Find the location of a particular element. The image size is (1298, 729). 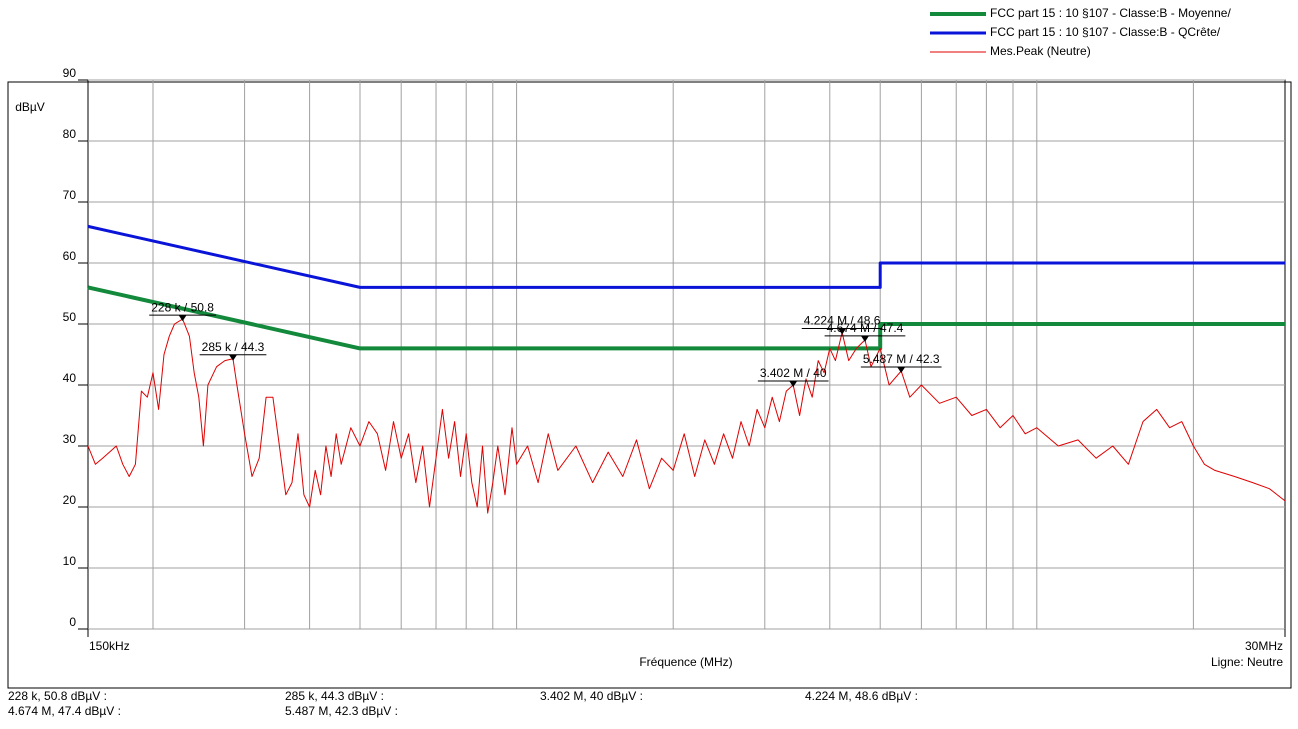

marker-label: 3.402 M / 40 is located at coordinates (793, 373).